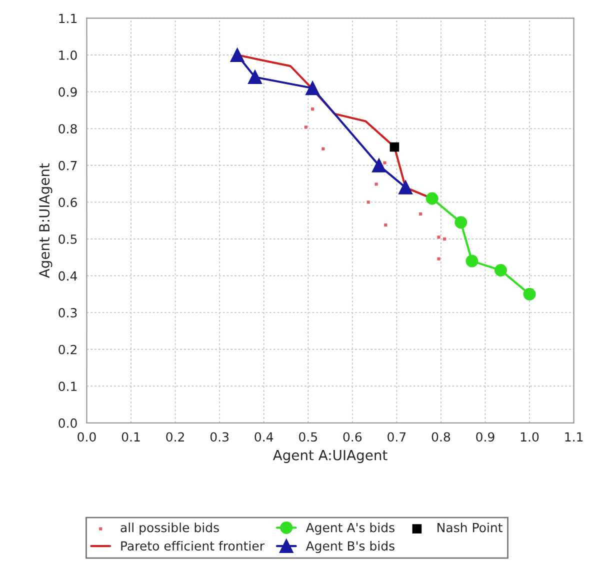 This screenshot has height=570, width=594. What do you see at coordinates (529, 437) in the screenshot?
I see `x-tick-label: 1.0` at bounding box center [529, 437].